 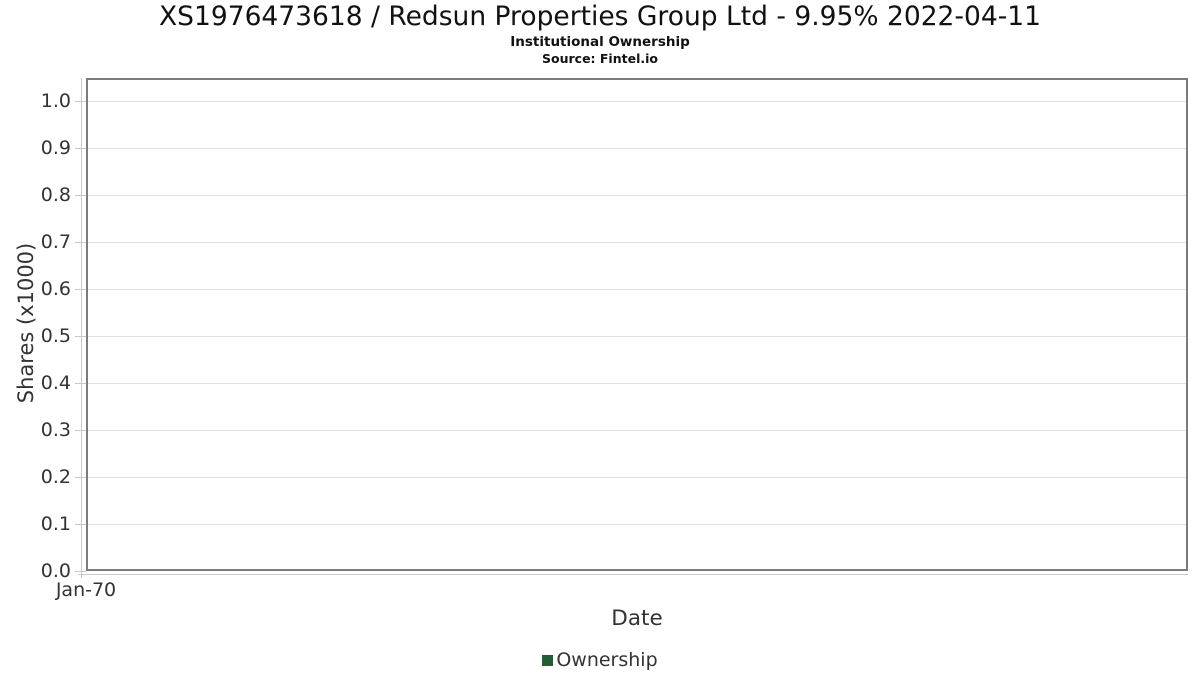 What do you see at coordinates (86, 590) in the screenshot?
I see `x-tick-label: Jan-70` at bounding box center [86, 590].